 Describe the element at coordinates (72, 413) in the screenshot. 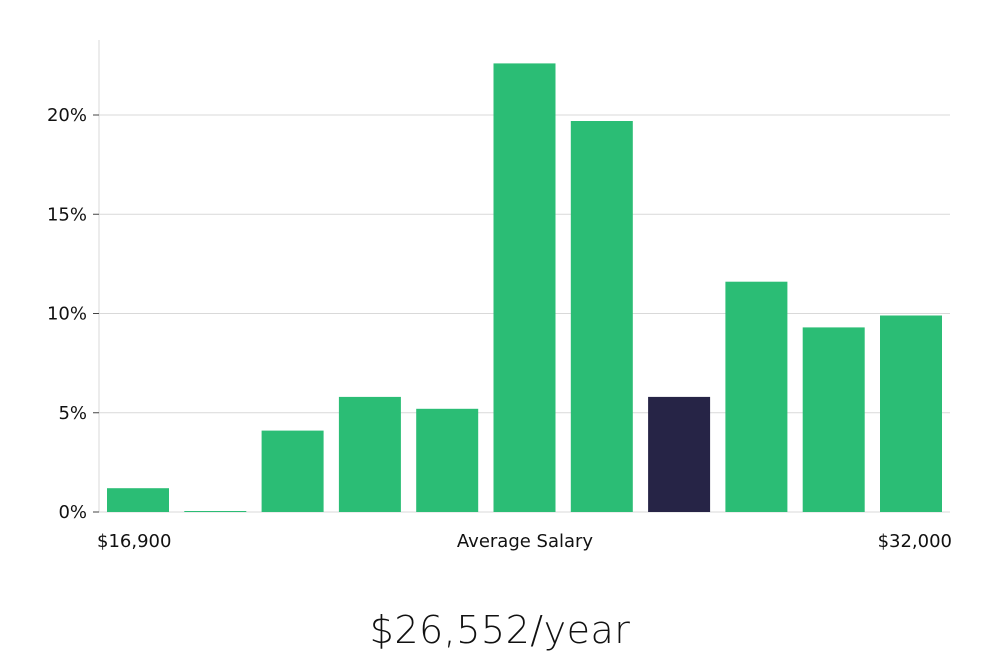

I see `y-tick-label: 5%` at that location.